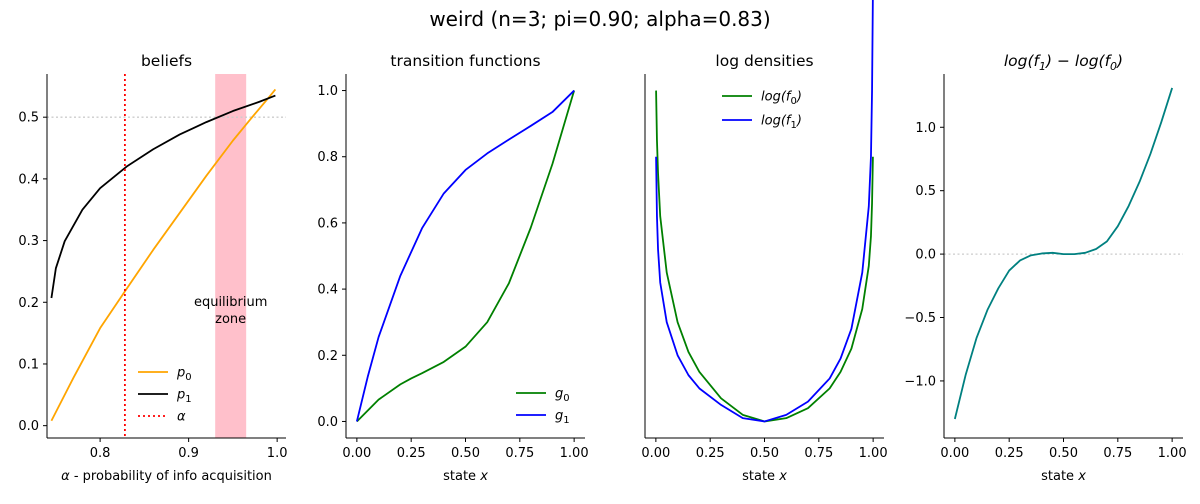 The height and width of the screenshot is (504, 1200). What do you see at coordinates (28, 364) in the screenshot?
I see `y-tick-label: 0.1` at bounding box center [28, 364].